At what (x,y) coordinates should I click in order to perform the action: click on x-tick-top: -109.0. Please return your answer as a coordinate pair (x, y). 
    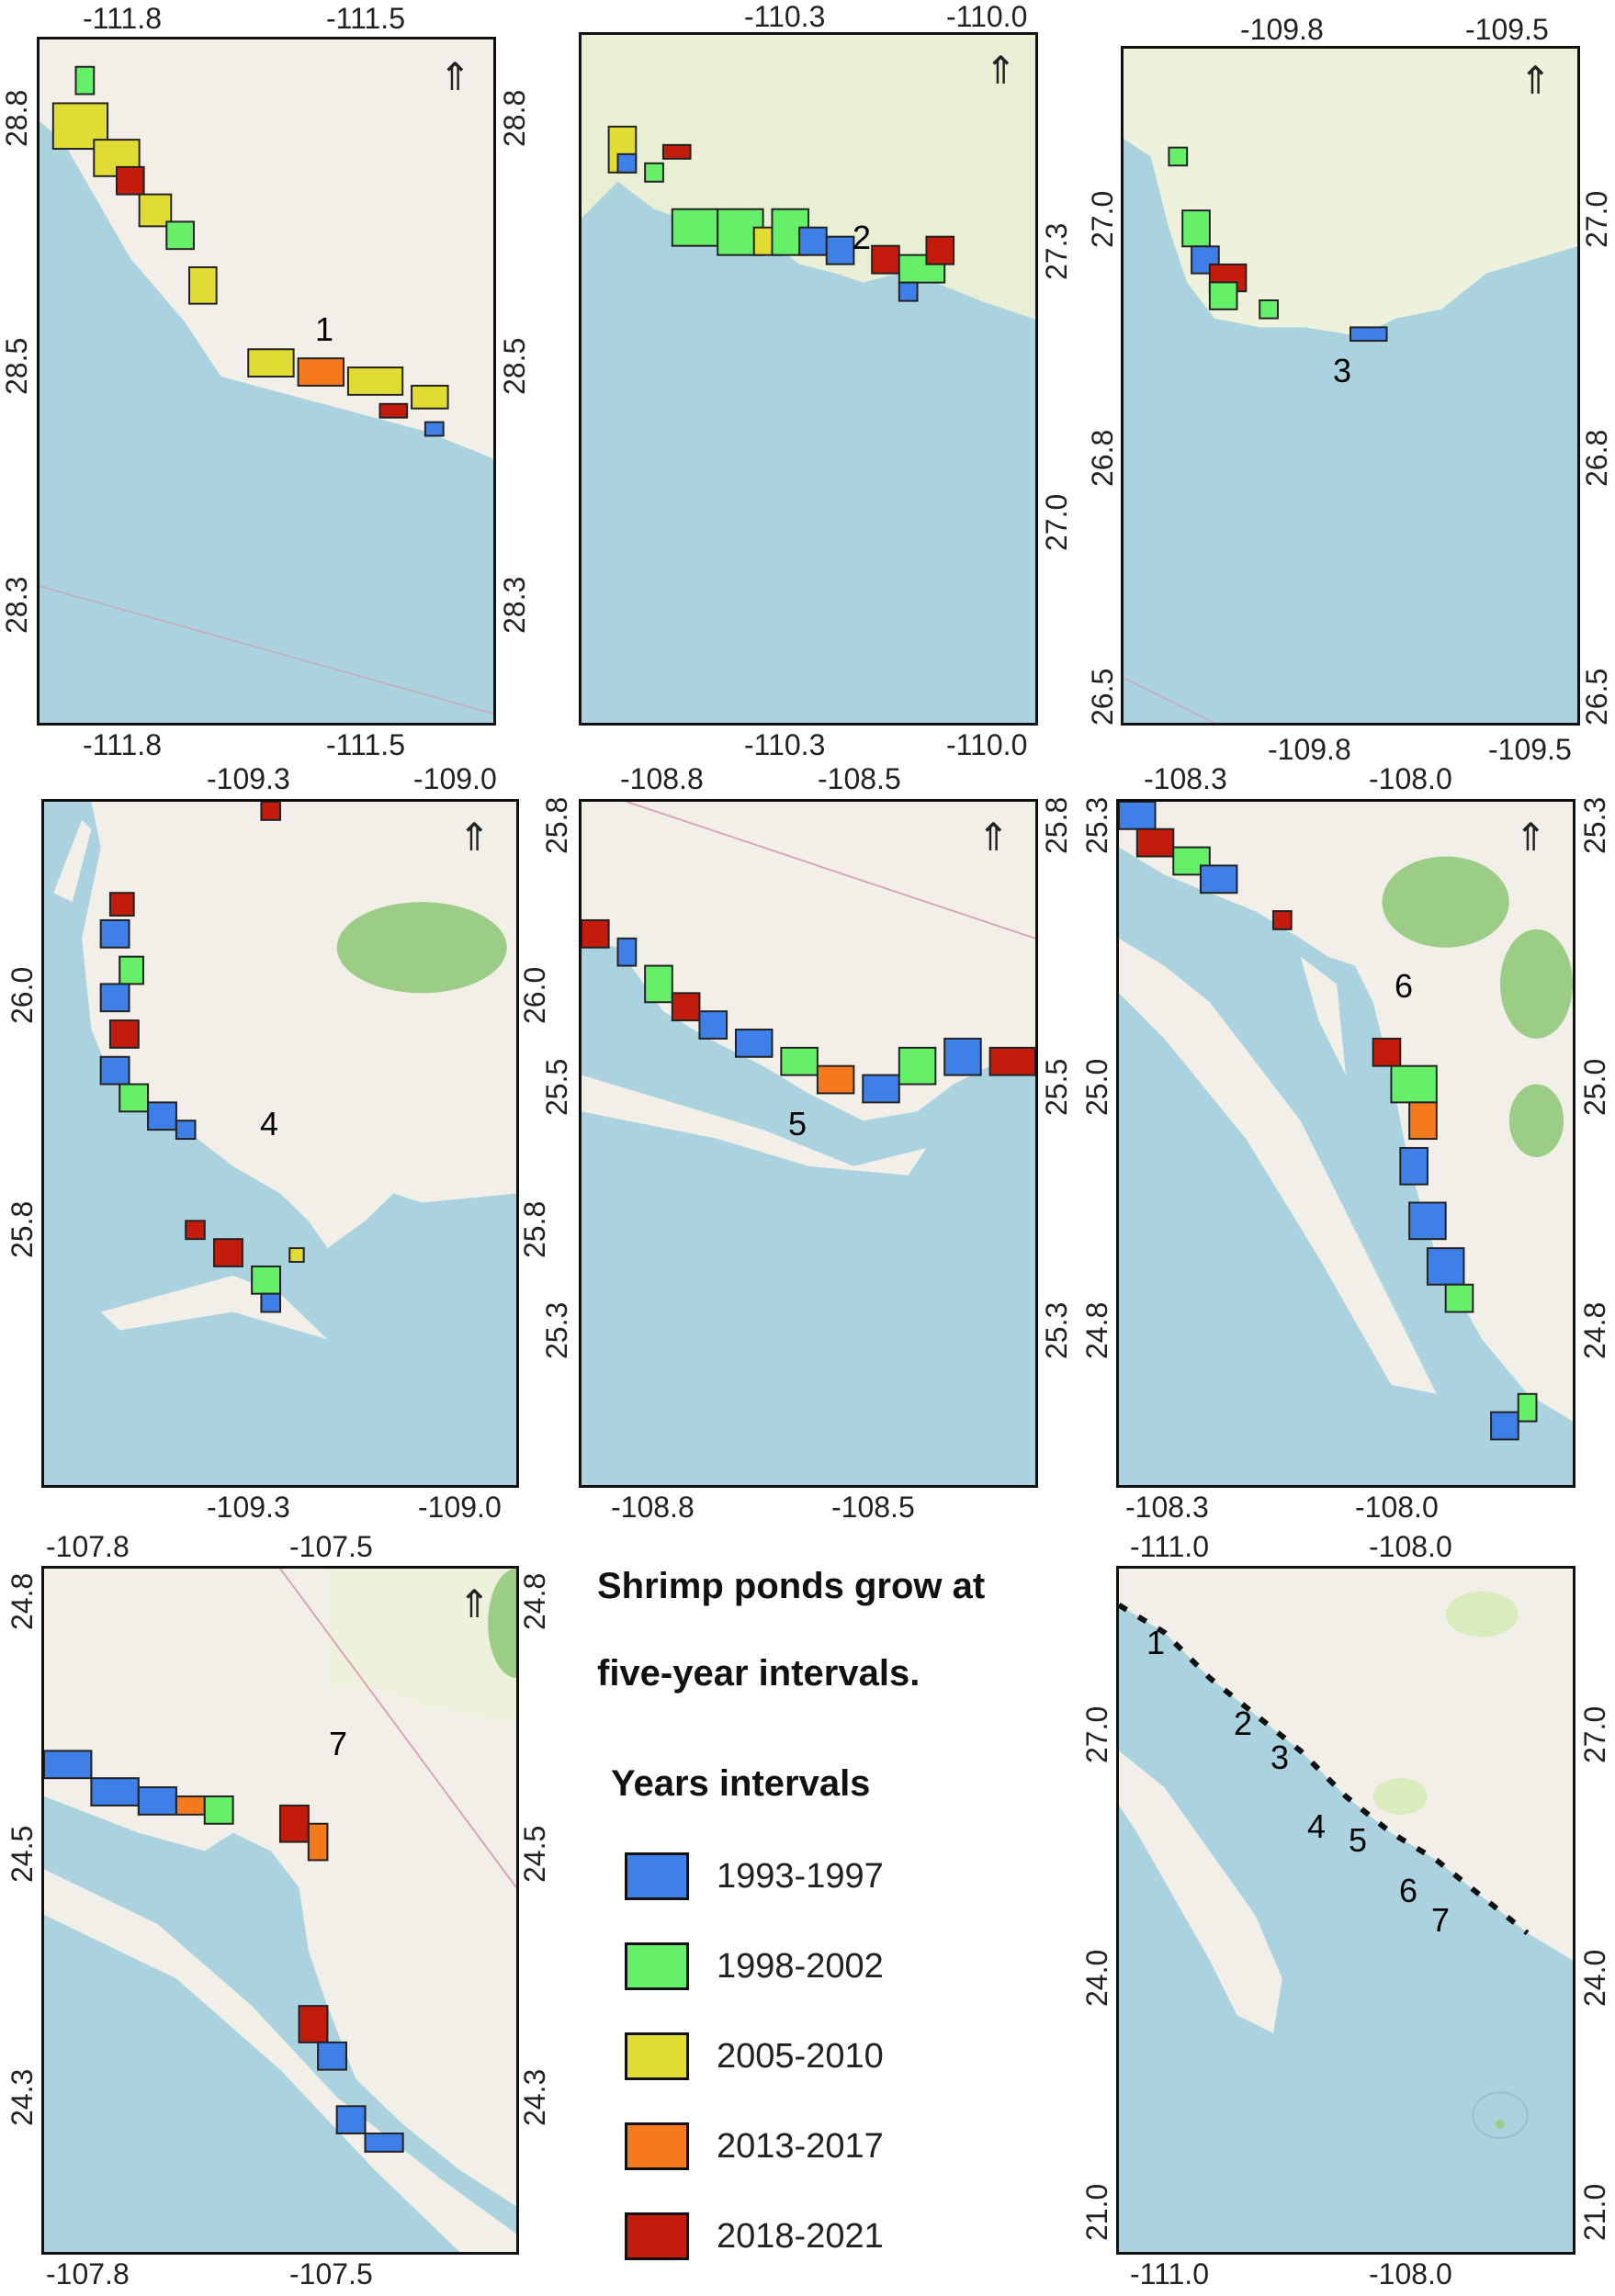
    Looking at the image, I should click on (455, 778).